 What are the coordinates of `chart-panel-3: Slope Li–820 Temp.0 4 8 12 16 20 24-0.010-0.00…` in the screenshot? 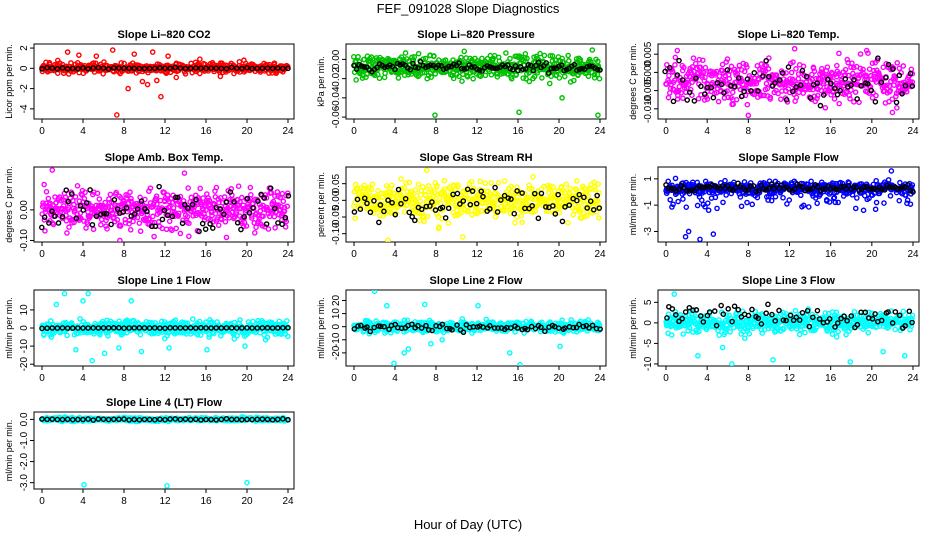 It's located at (774, 83).